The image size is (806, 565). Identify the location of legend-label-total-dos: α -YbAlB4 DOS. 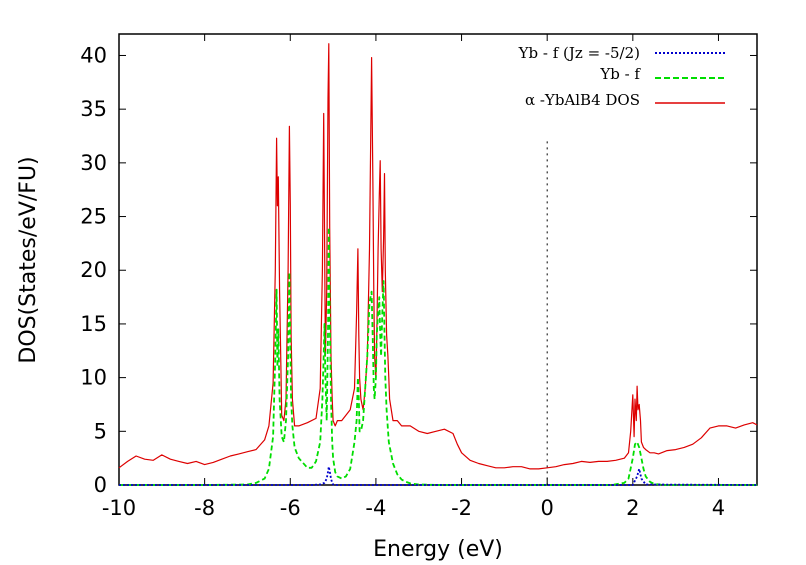
(582, 100).